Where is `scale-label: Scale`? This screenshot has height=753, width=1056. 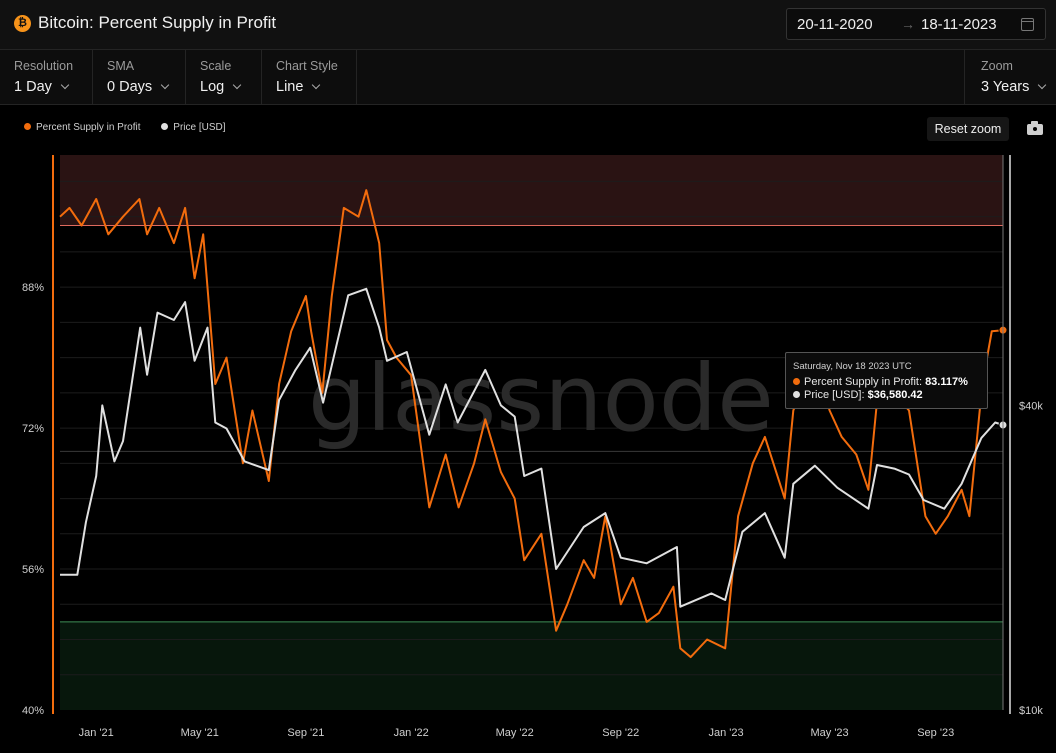 scale-label: Scale is located at coordinates (216, 66).